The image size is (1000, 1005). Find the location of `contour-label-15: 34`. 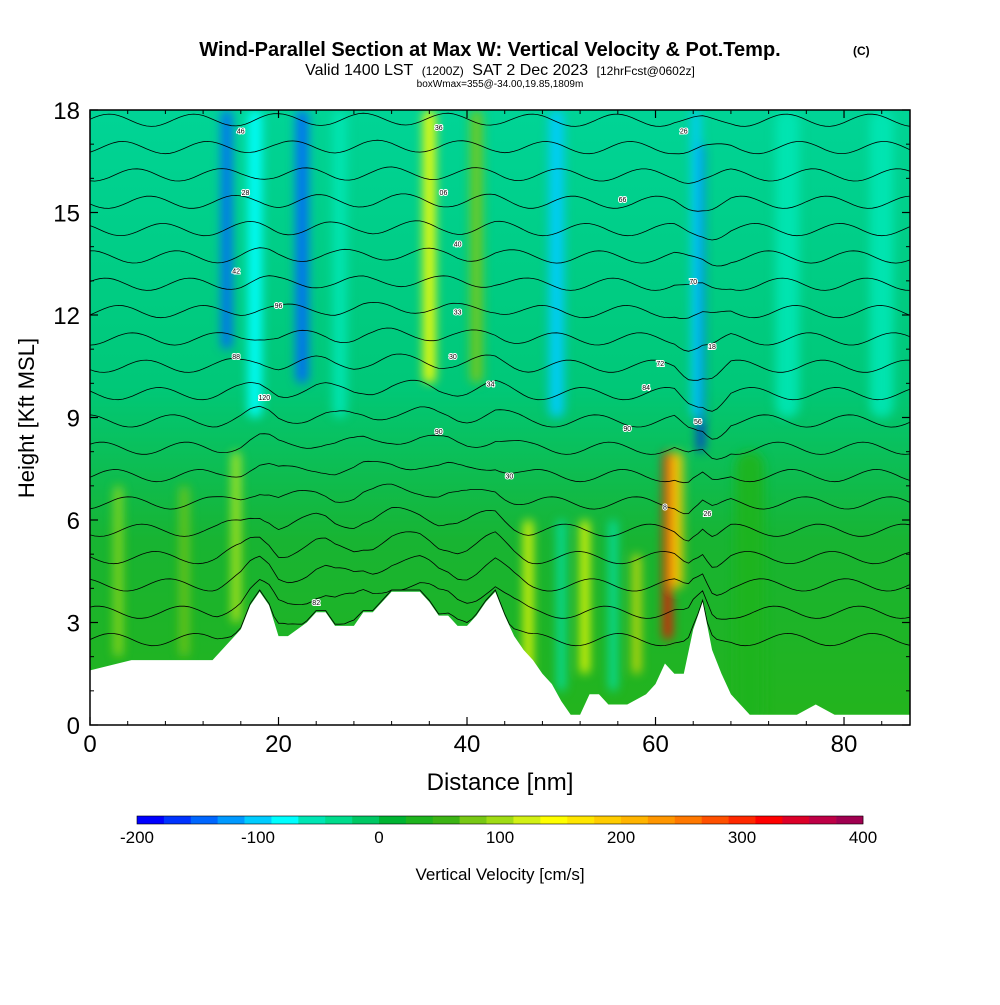

contour-label-15: 34 is located at coordinates (491, 384).